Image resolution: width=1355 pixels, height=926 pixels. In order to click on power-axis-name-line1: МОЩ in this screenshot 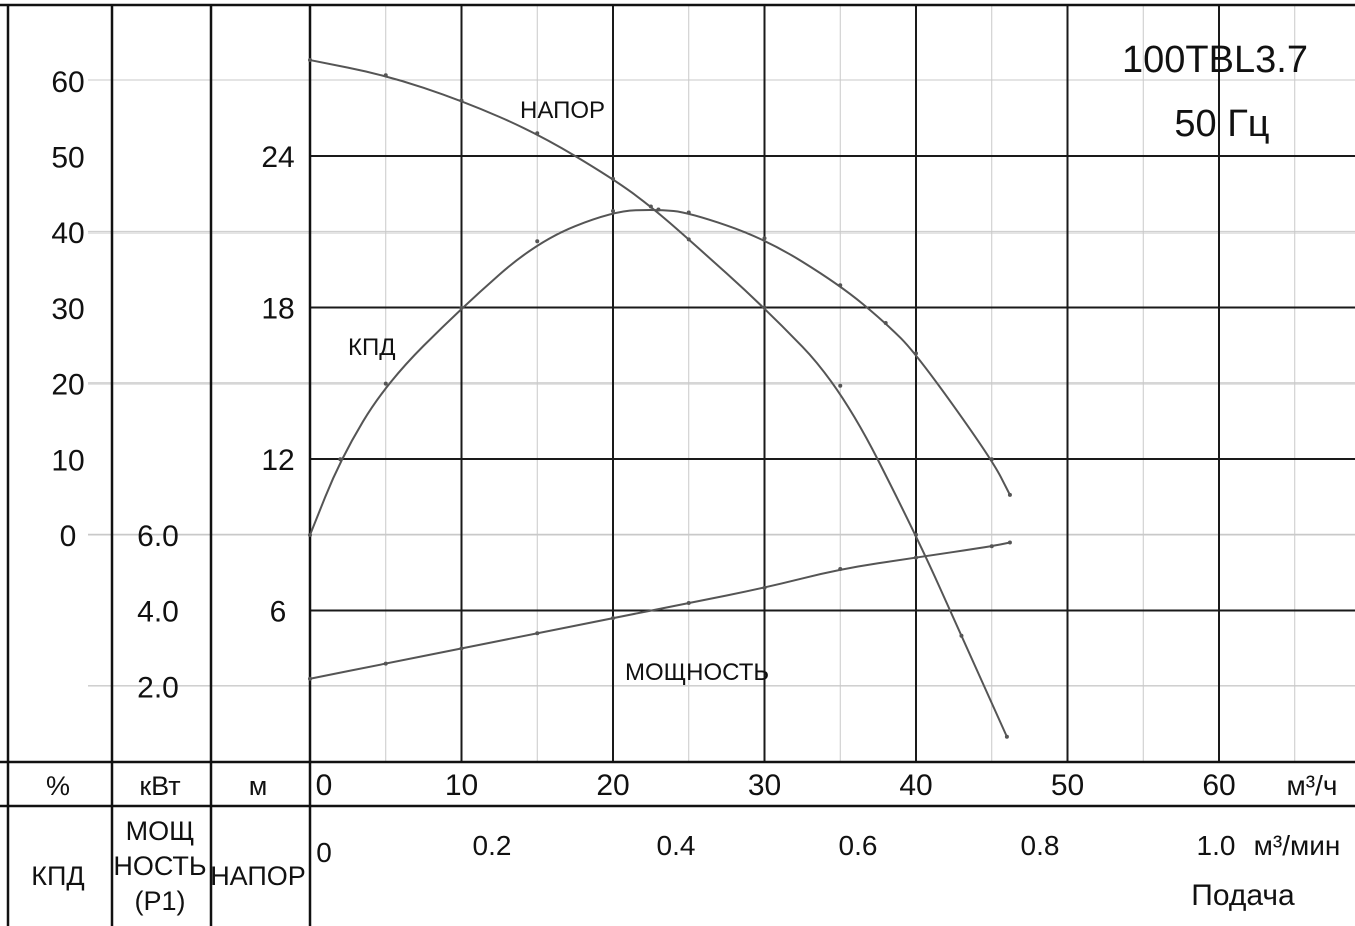, I will do `click(160, 831)`.